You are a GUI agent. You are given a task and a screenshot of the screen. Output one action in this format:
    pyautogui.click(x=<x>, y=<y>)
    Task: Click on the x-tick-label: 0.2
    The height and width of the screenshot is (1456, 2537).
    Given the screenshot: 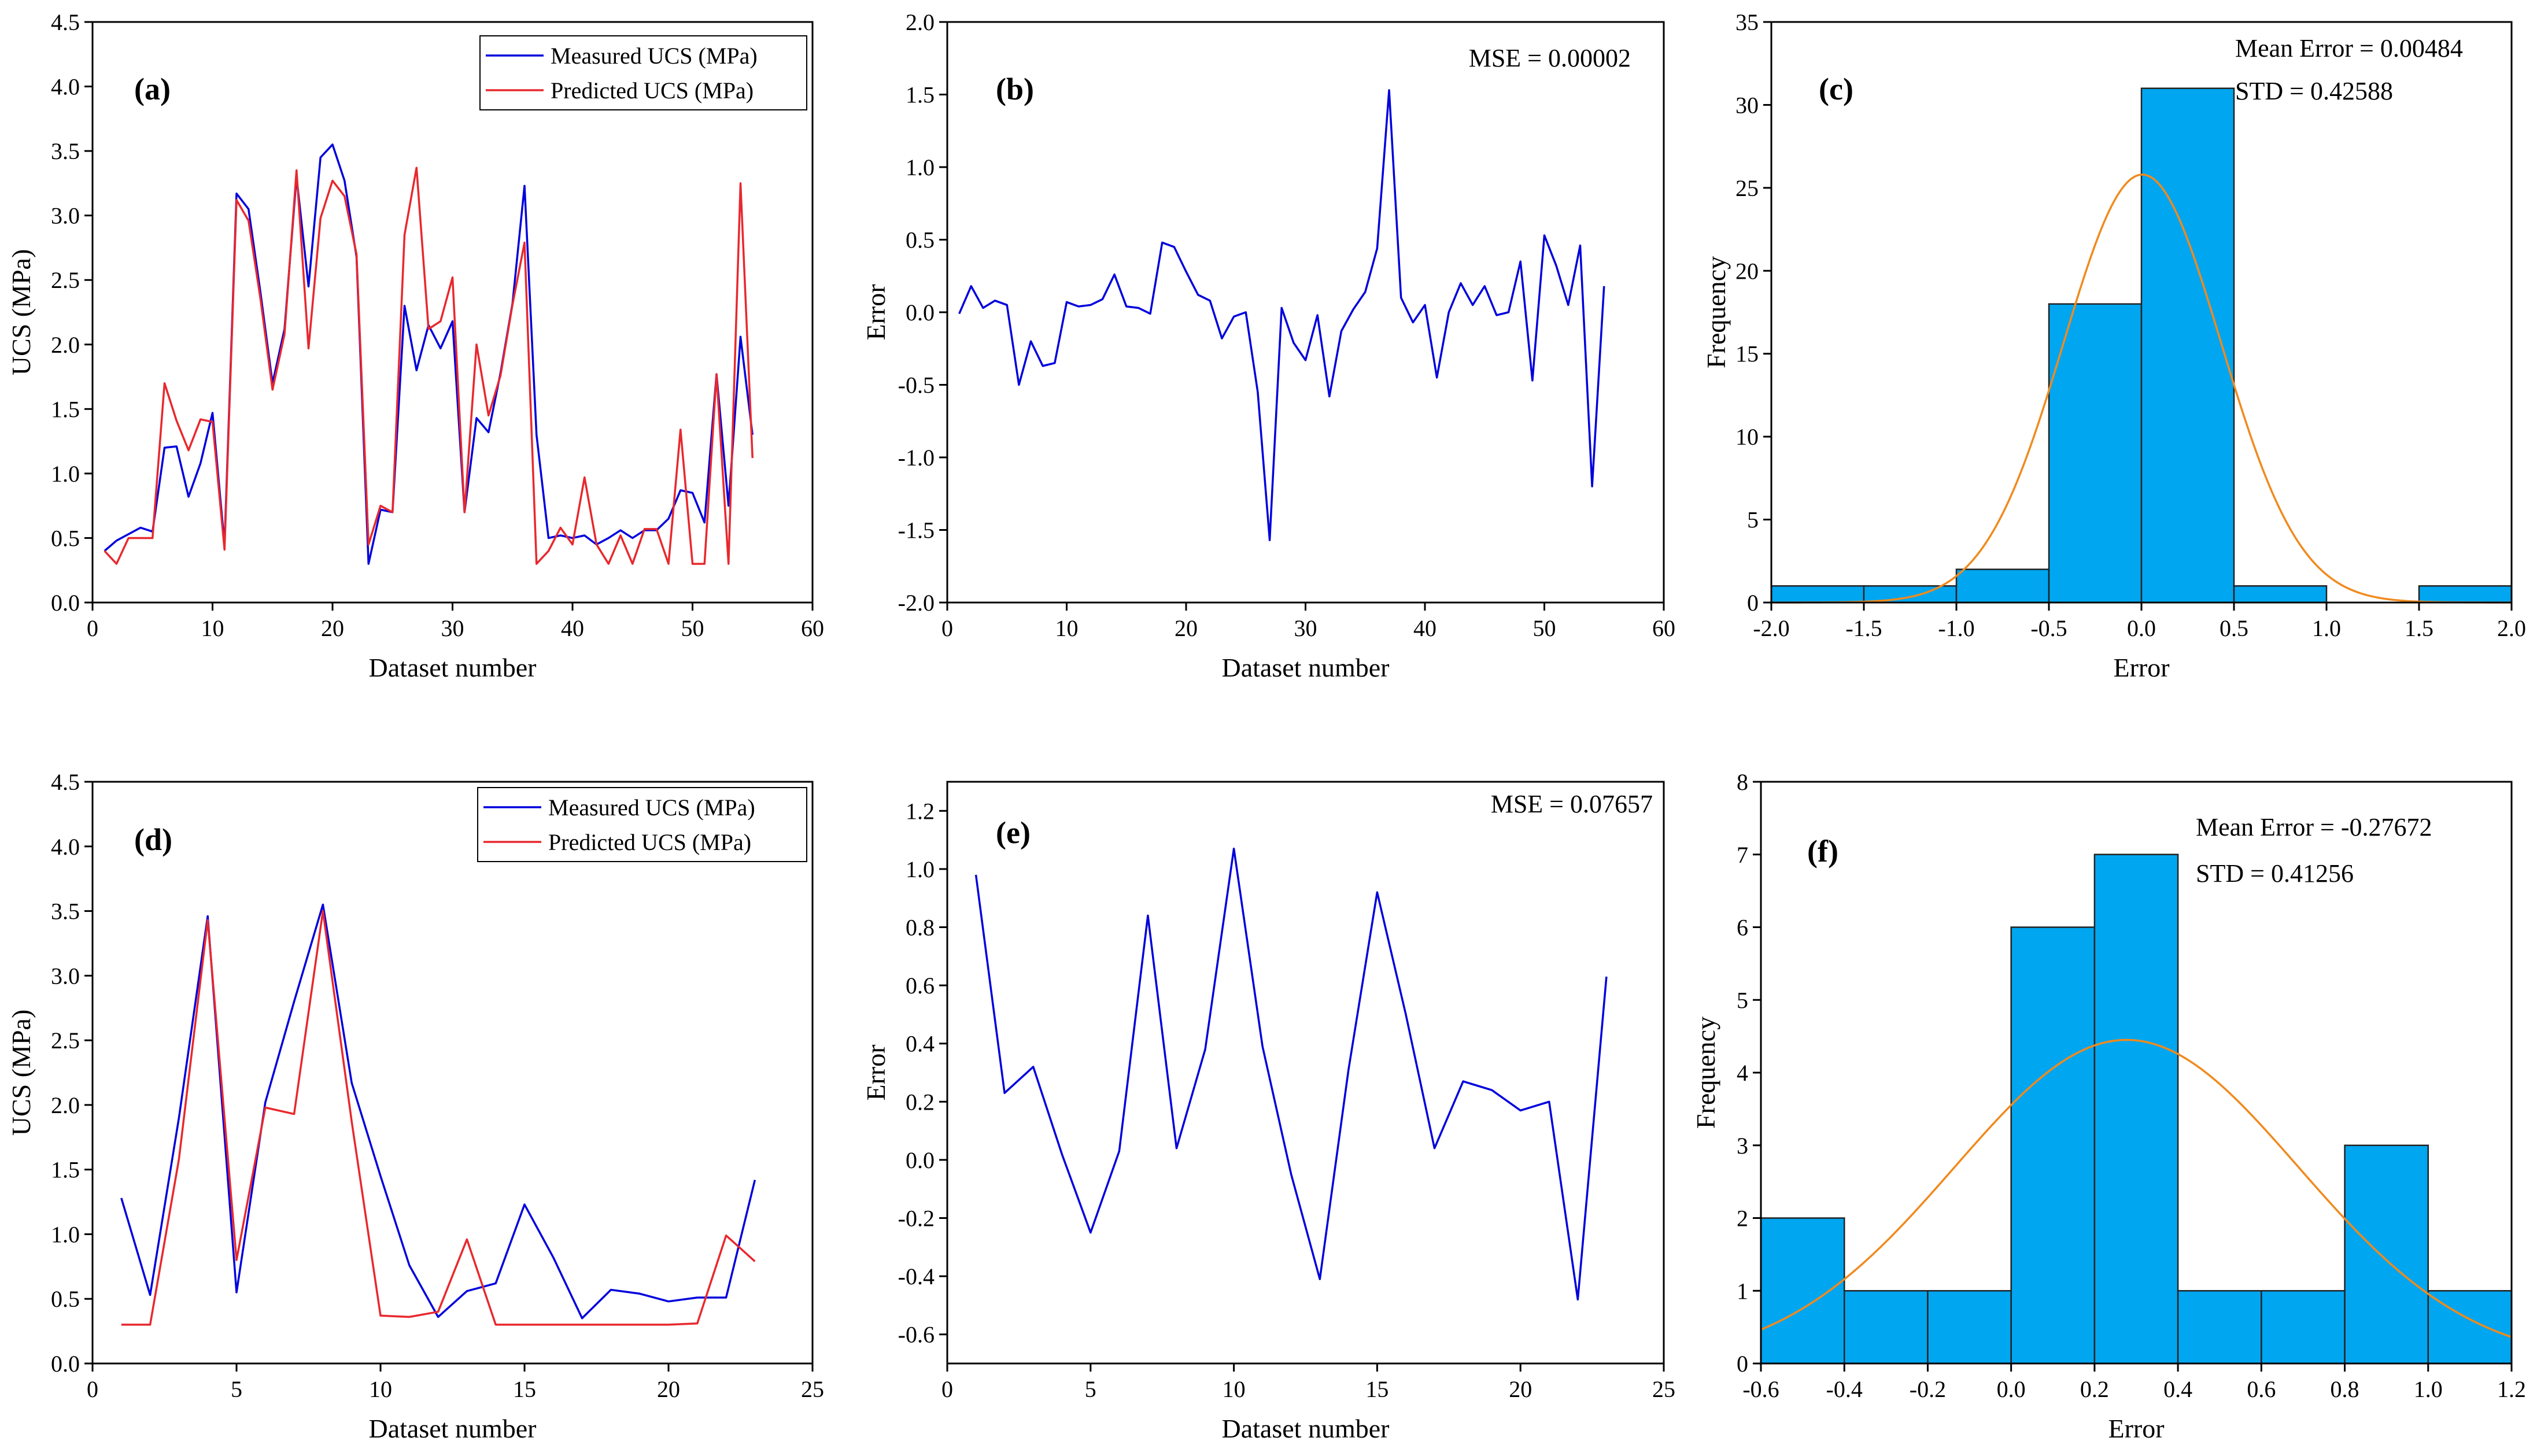 What is the action you would take?
    pyautogui.click(x=2094, y=1389)
    